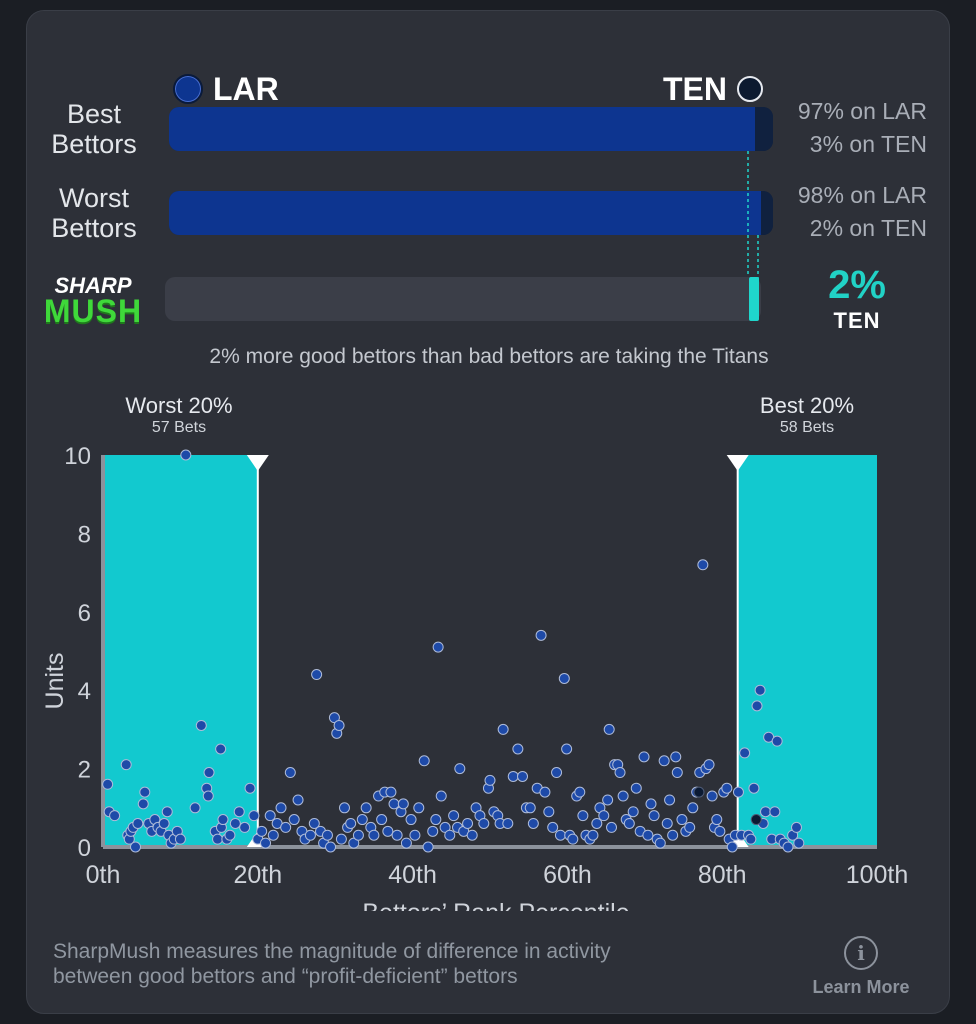 The width and height of the screenshot is (976, 1024). I want to click on worst-label-line1: Worst, so click(93, 198).